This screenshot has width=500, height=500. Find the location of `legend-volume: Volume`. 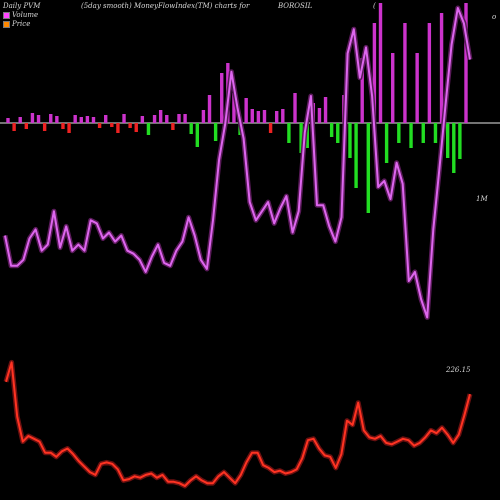

legend-volume: Volume is located at coordinates (20, 15).